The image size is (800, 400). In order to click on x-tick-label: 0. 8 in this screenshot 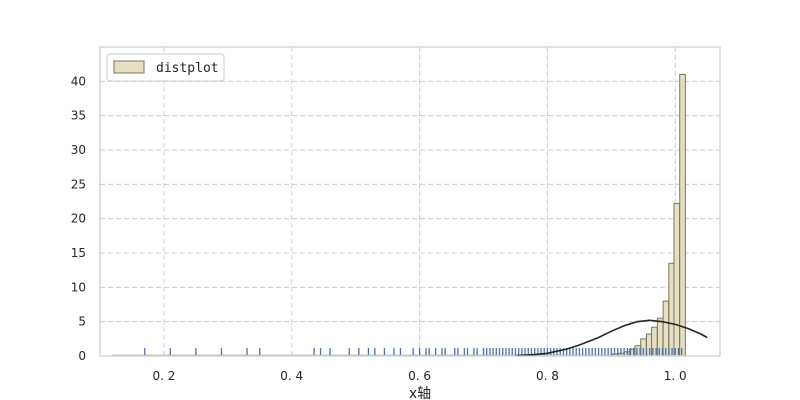, I will do `click(547, 376)`.